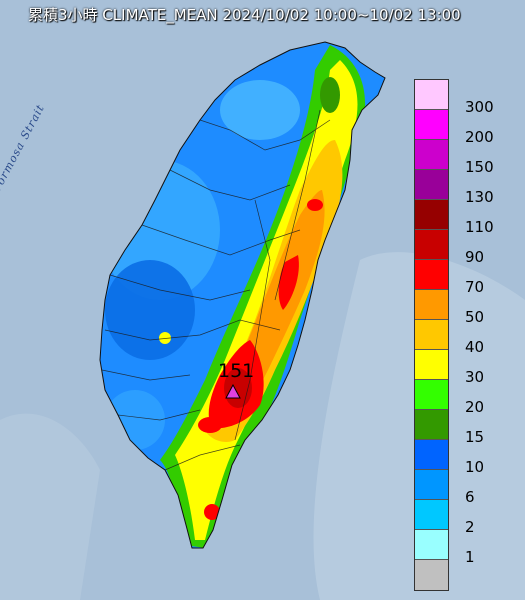 This screenshot has width=525, height=600. Describe the element at coordinates (475, 257) in the screenshot. I see `legend-label: 90` at that location.